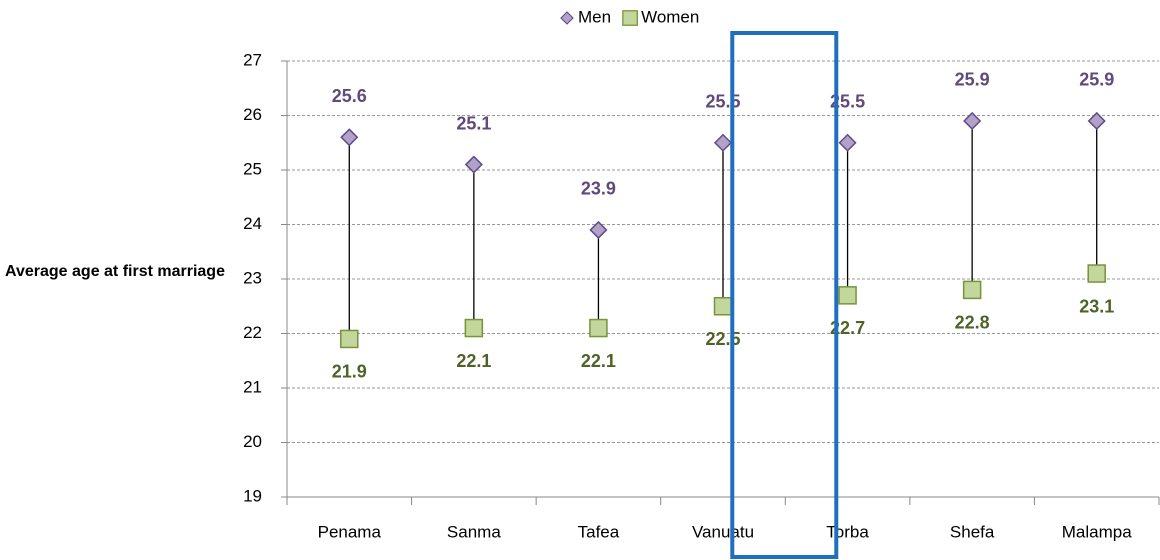 The height and width of the screenshot is (560, 1160). What do you see at coordinates (252, 223) in the screenshot?
I see `y-tick-label: 24` at bounding box center [252, 223].